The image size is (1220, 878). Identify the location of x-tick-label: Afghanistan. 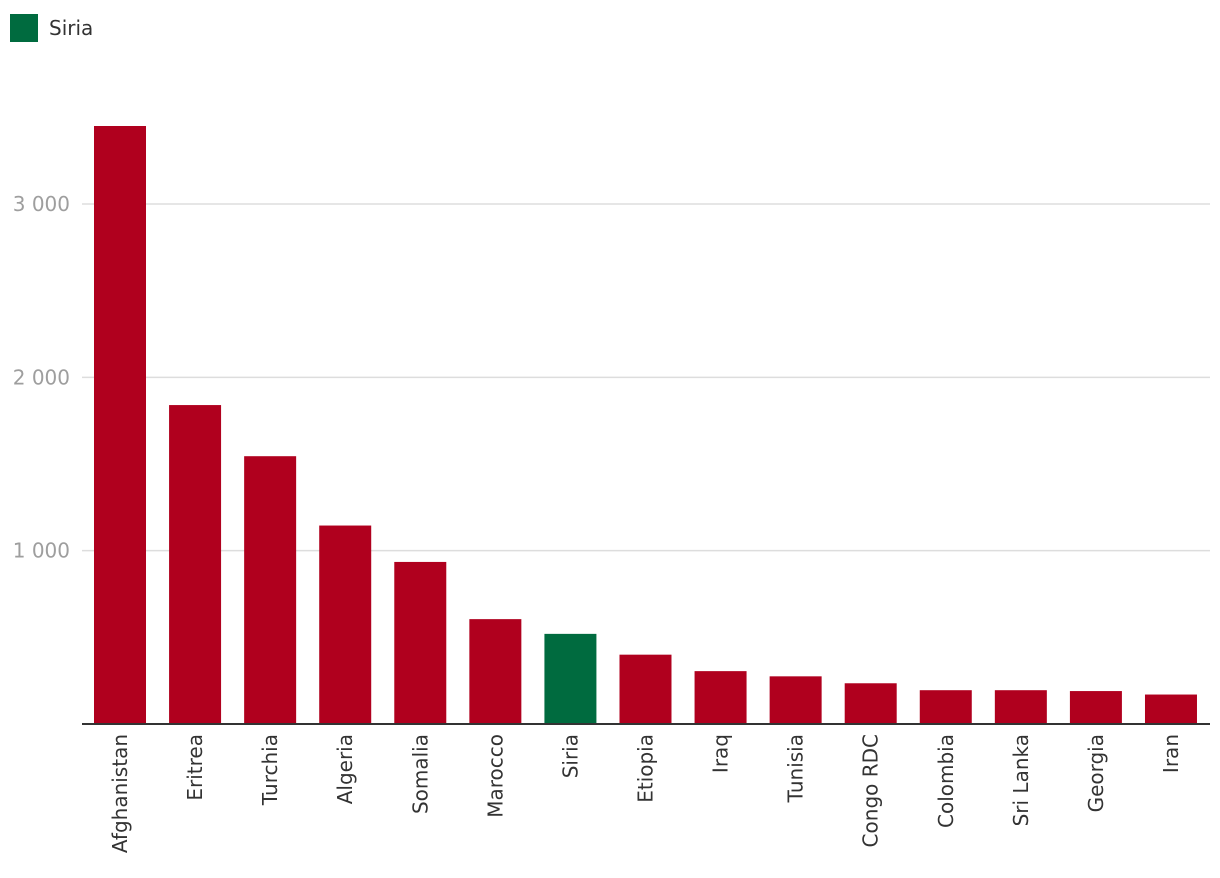
(120, 793).